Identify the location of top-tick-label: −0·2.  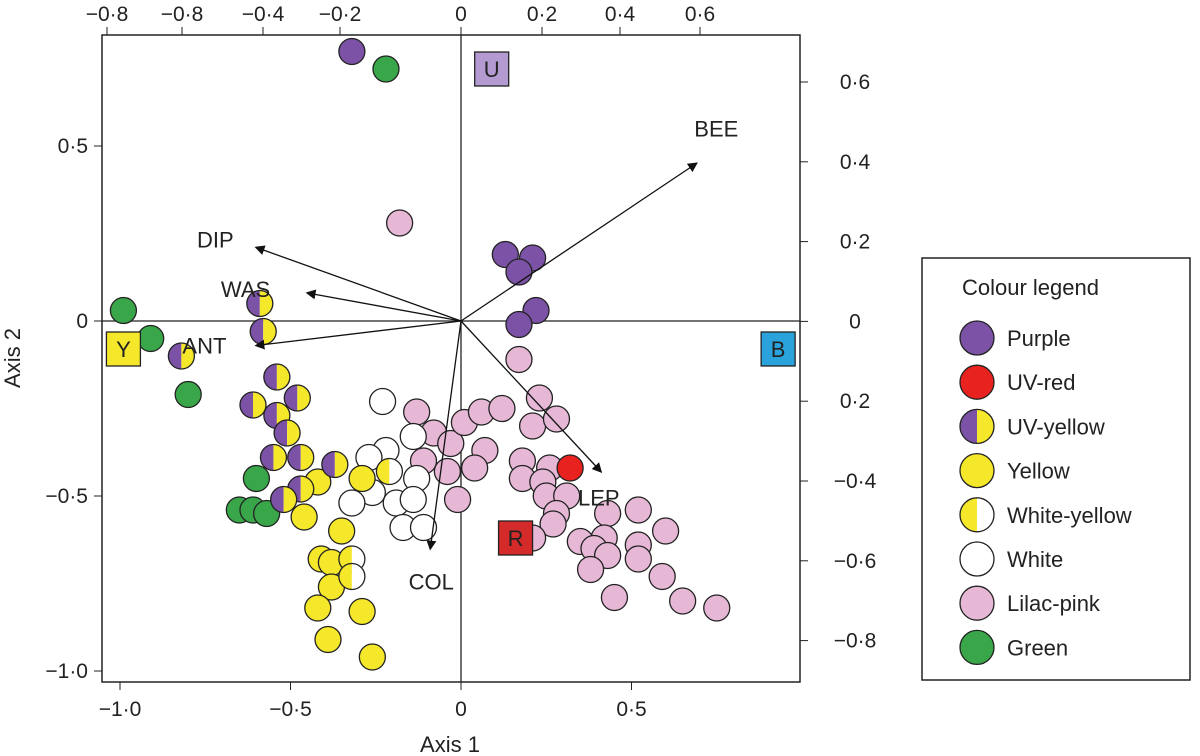
(340, 14).